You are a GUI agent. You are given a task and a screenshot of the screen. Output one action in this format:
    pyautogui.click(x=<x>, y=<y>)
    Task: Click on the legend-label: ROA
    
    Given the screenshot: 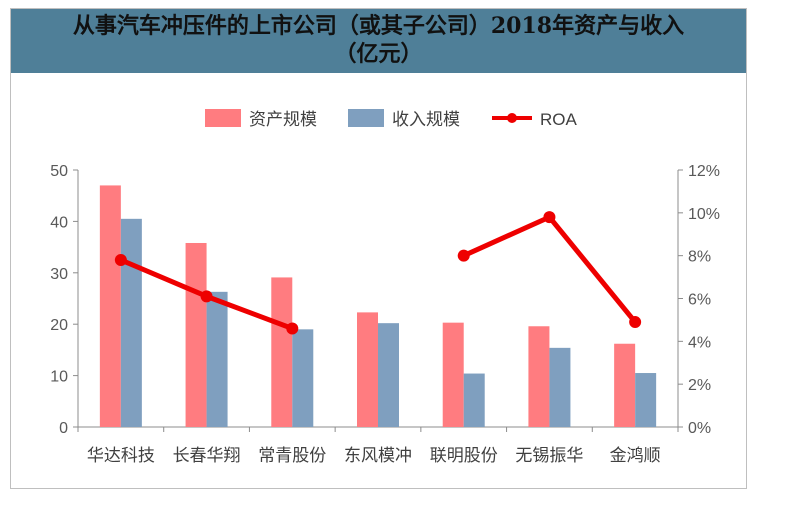 What is the action you would take?
    pyautogui.click(x=559, y=119)
    